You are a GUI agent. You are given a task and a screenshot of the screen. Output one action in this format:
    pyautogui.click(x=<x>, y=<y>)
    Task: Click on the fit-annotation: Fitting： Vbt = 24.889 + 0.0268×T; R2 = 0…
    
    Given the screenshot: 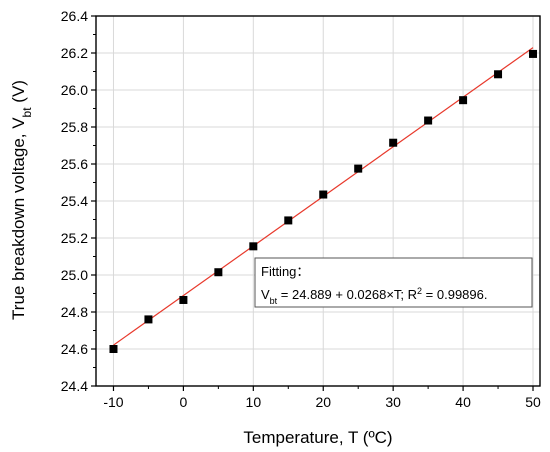 What is the action you would take?
    pyautogui.click(x=393, y=282)
    